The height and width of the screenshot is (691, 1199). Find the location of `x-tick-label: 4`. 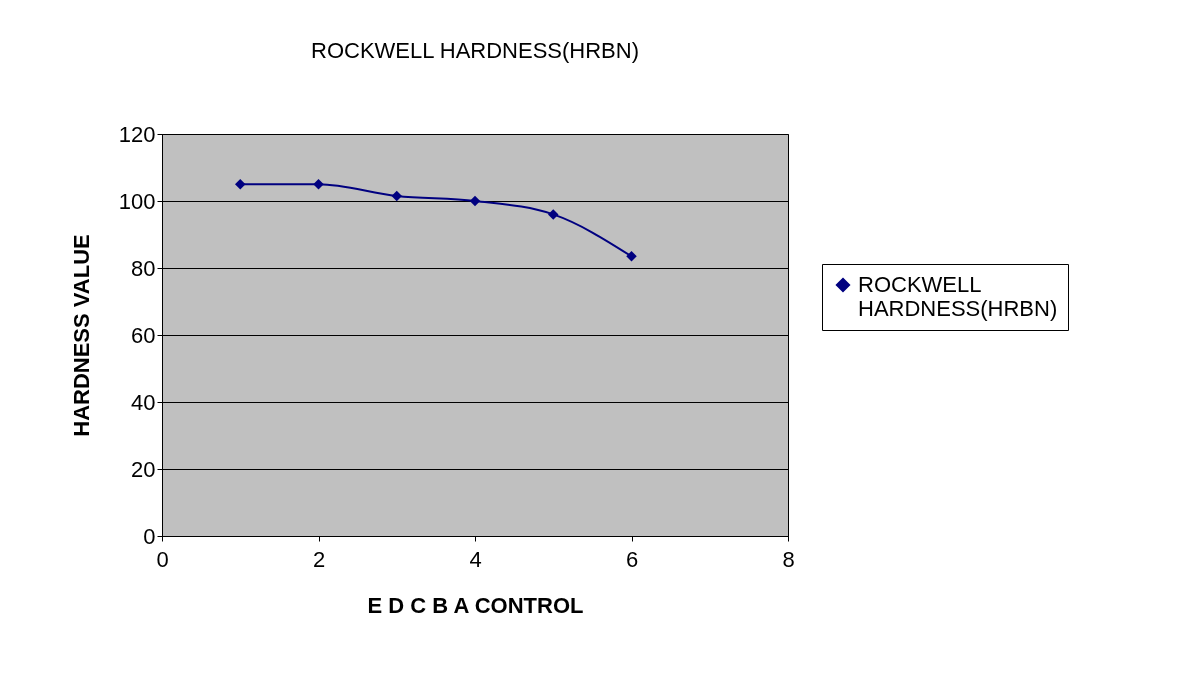

x-tick-label: 4 is located at coordinates (475, 559).